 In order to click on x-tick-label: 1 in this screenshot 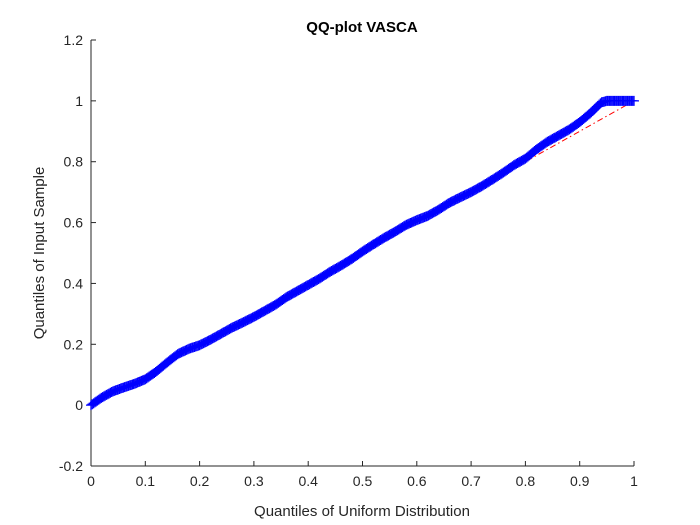, I will do `click(634, 481)`.